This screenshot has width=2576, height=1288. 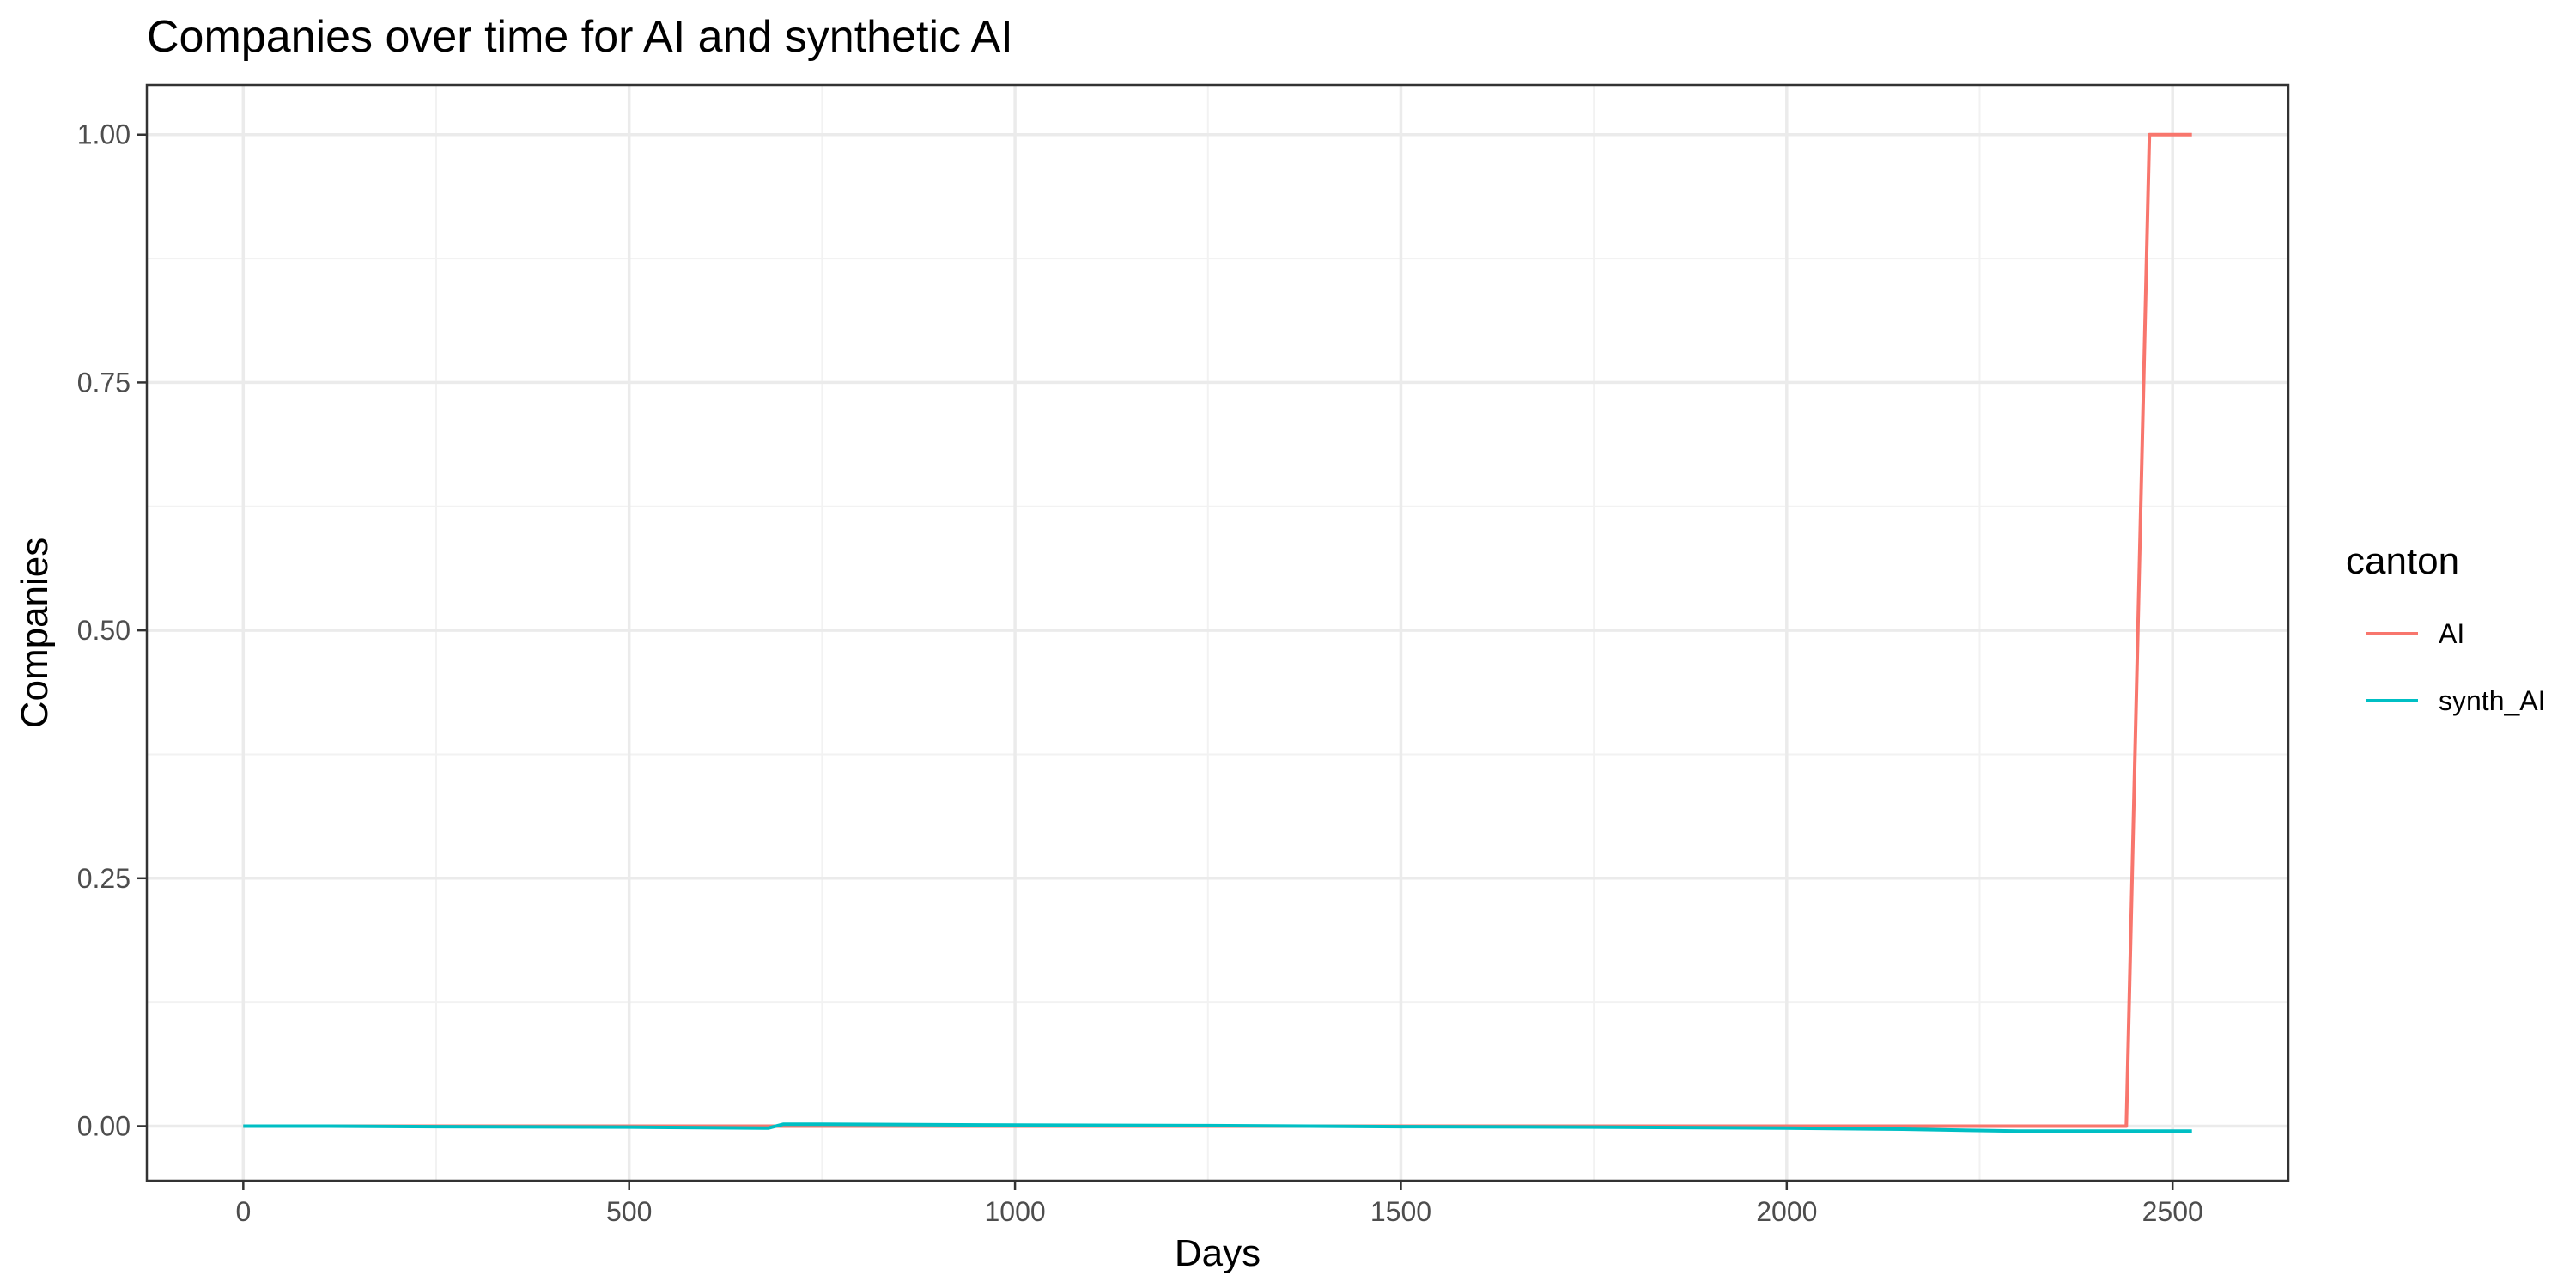 What do you see at coordinates (2402, 561) in the screenshot?
I see `legend-title: canton` at bounding box center [2402, 561].